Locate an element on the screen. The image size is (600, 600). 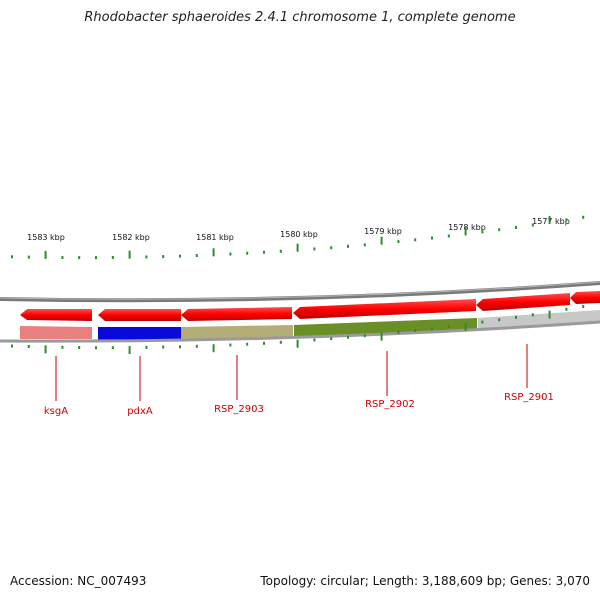
scale-label-1579: 1579 kbp is located at coordinates (383, 231).